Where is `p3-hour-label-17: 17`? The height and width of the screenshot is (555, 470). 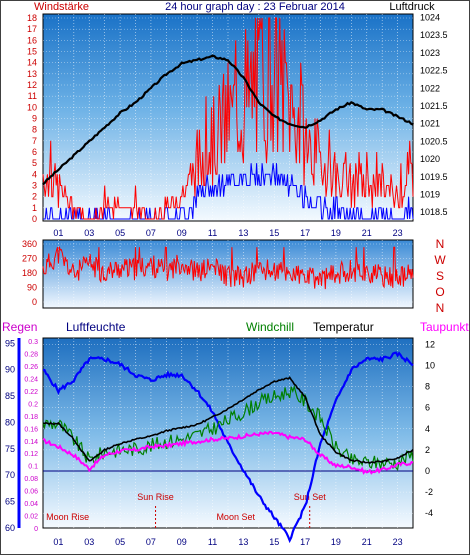
p3-hour-label-17: 17 is located at coordinates (305, 542).